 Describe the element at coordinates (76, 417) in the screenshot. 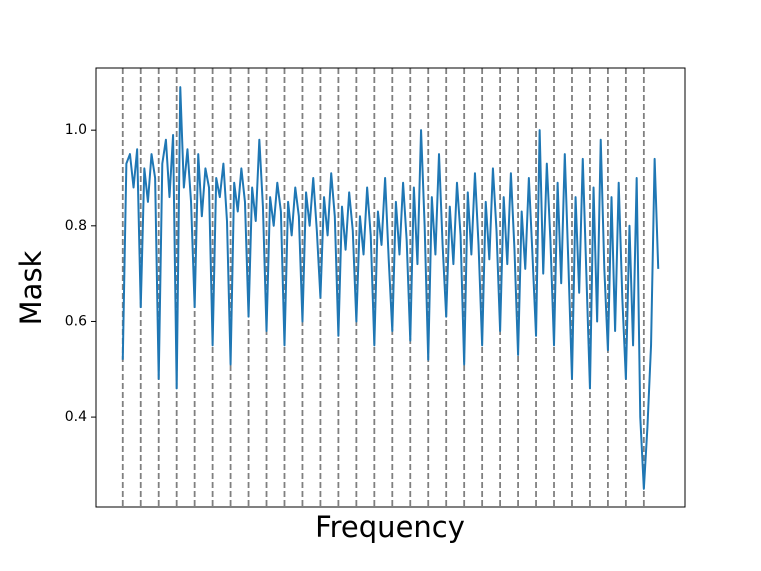

I see `y-tick-label: 0.4` at that location.